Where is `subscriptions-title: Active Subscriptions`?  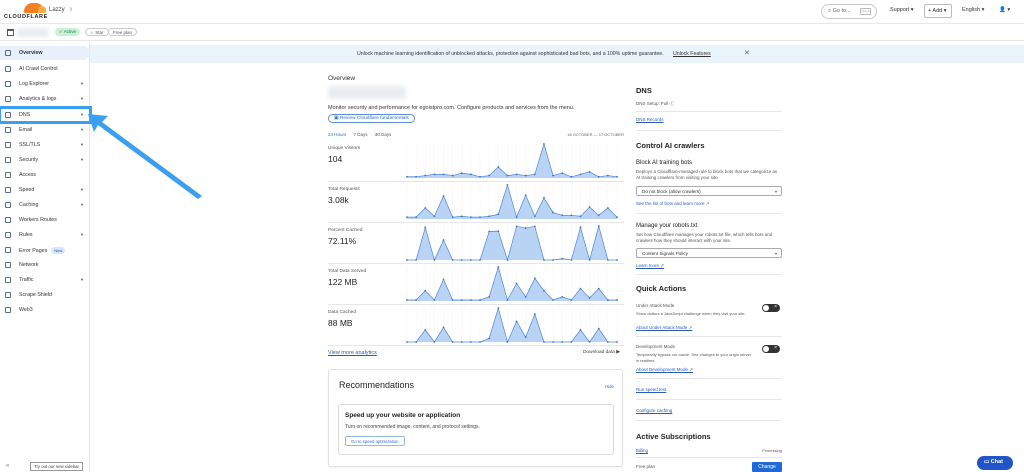 subscriptions-title: Active Subscriptions is located at coordinates (673, 436).